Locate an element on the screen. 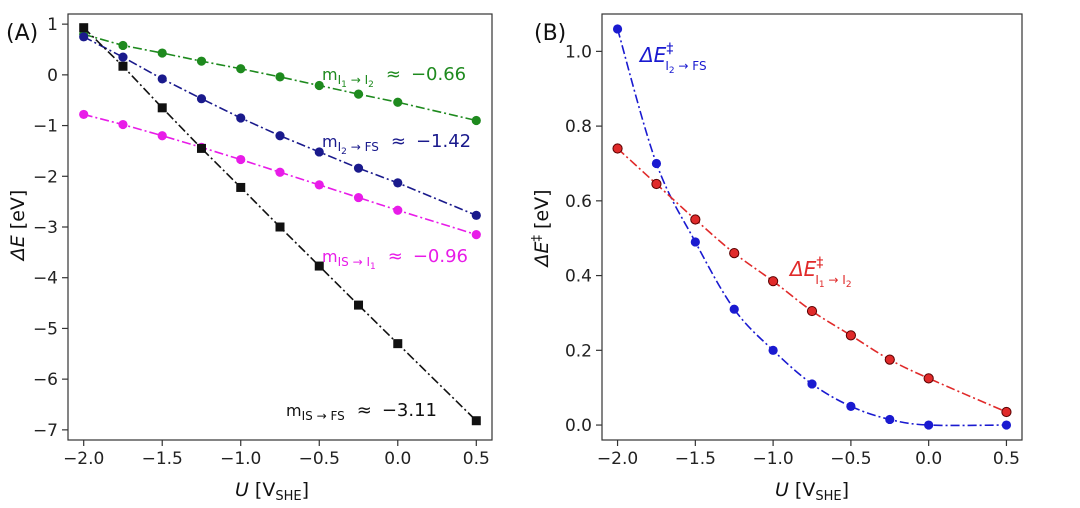 This screenshot has height=508, width=1080. panel-a-y-ticks: 1 0 −1 −2 −3 −4 −5 −6 −7 is located at coordinates (50, 228).